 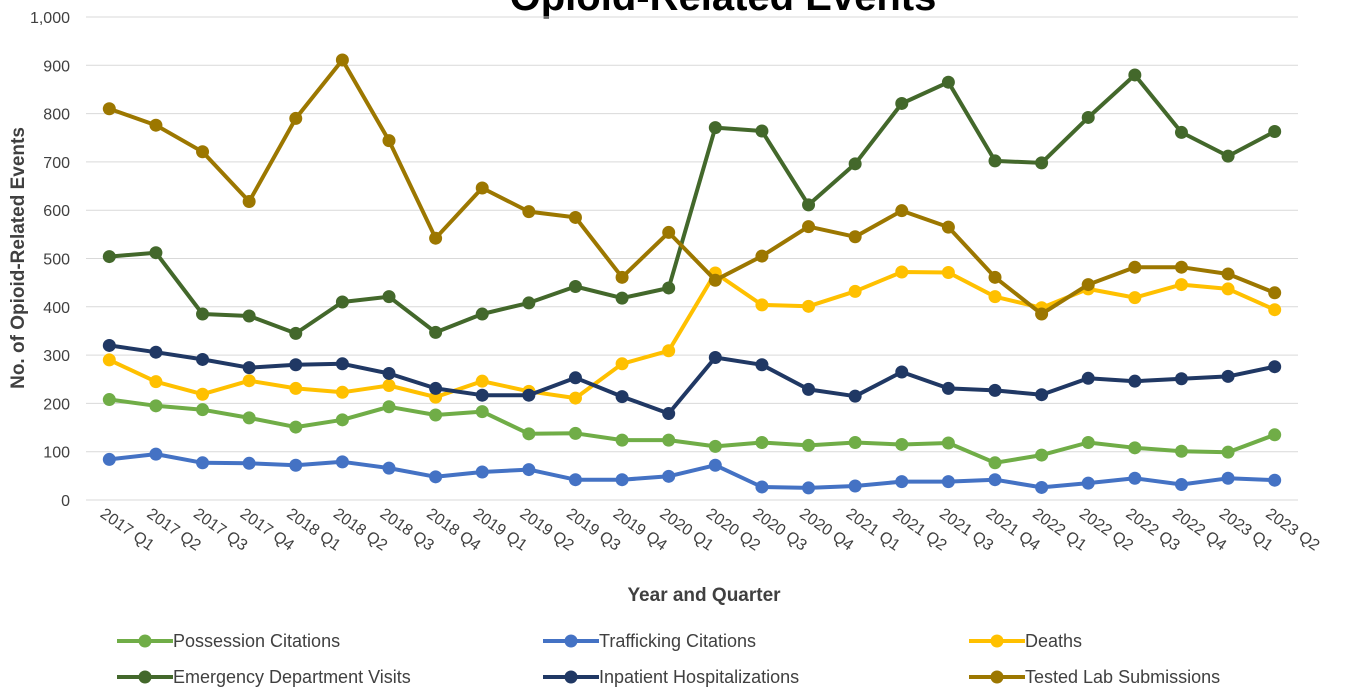 What do you see at coordinates (56, 211) in the screenshot?
I see `y-tick-label: 600` at bounding box center [56, 211].